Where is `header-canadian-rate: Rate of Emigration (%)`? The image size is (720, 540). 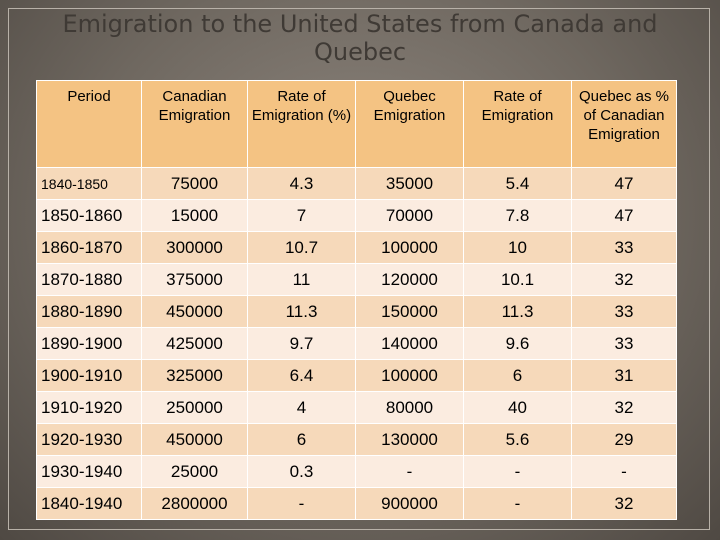
header-canadian-rate: Rate of Emigration (%) is located at coordinates (301, 124).